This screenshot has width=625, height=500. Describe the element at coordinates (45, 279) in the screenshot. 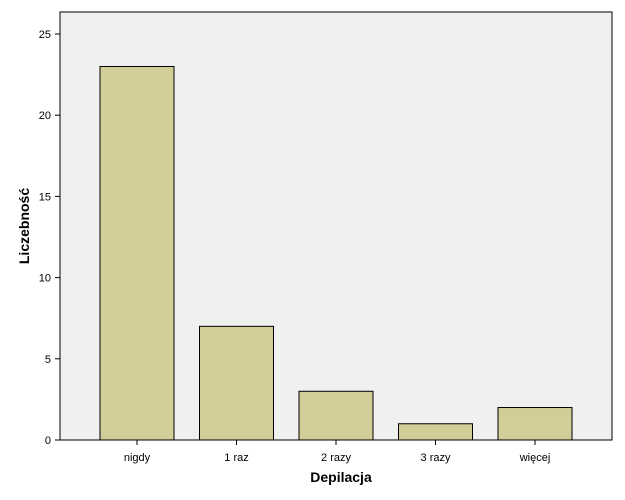

I see `y-tick-label: 10` at that location.